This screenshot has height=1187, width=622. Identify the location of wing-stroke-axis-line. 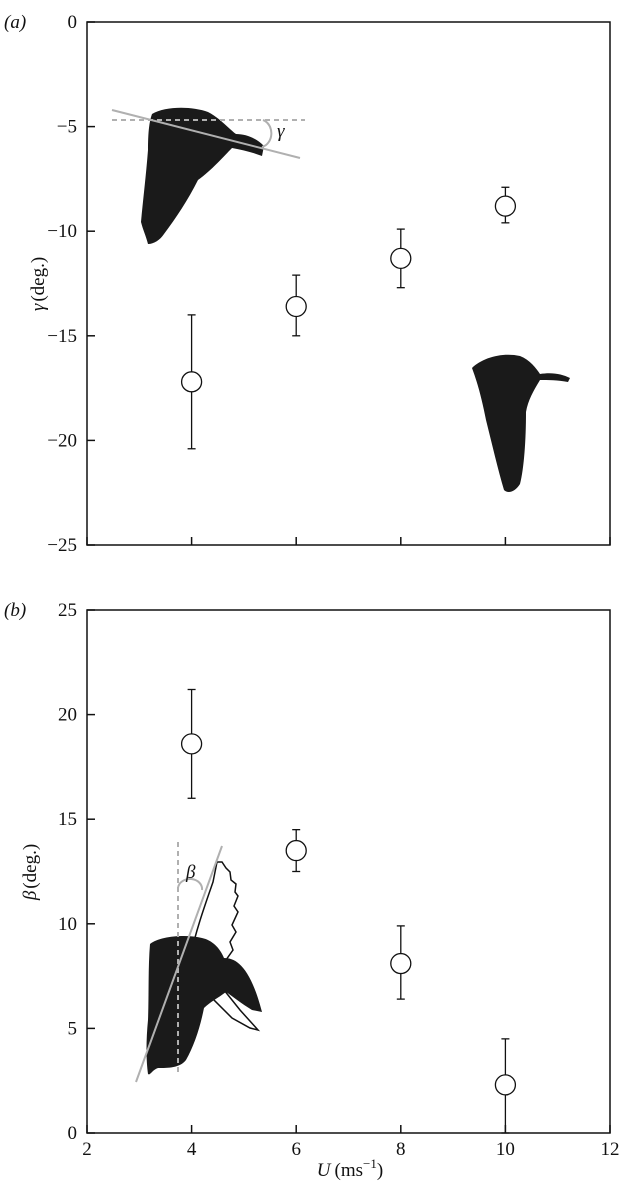
(179, 964).